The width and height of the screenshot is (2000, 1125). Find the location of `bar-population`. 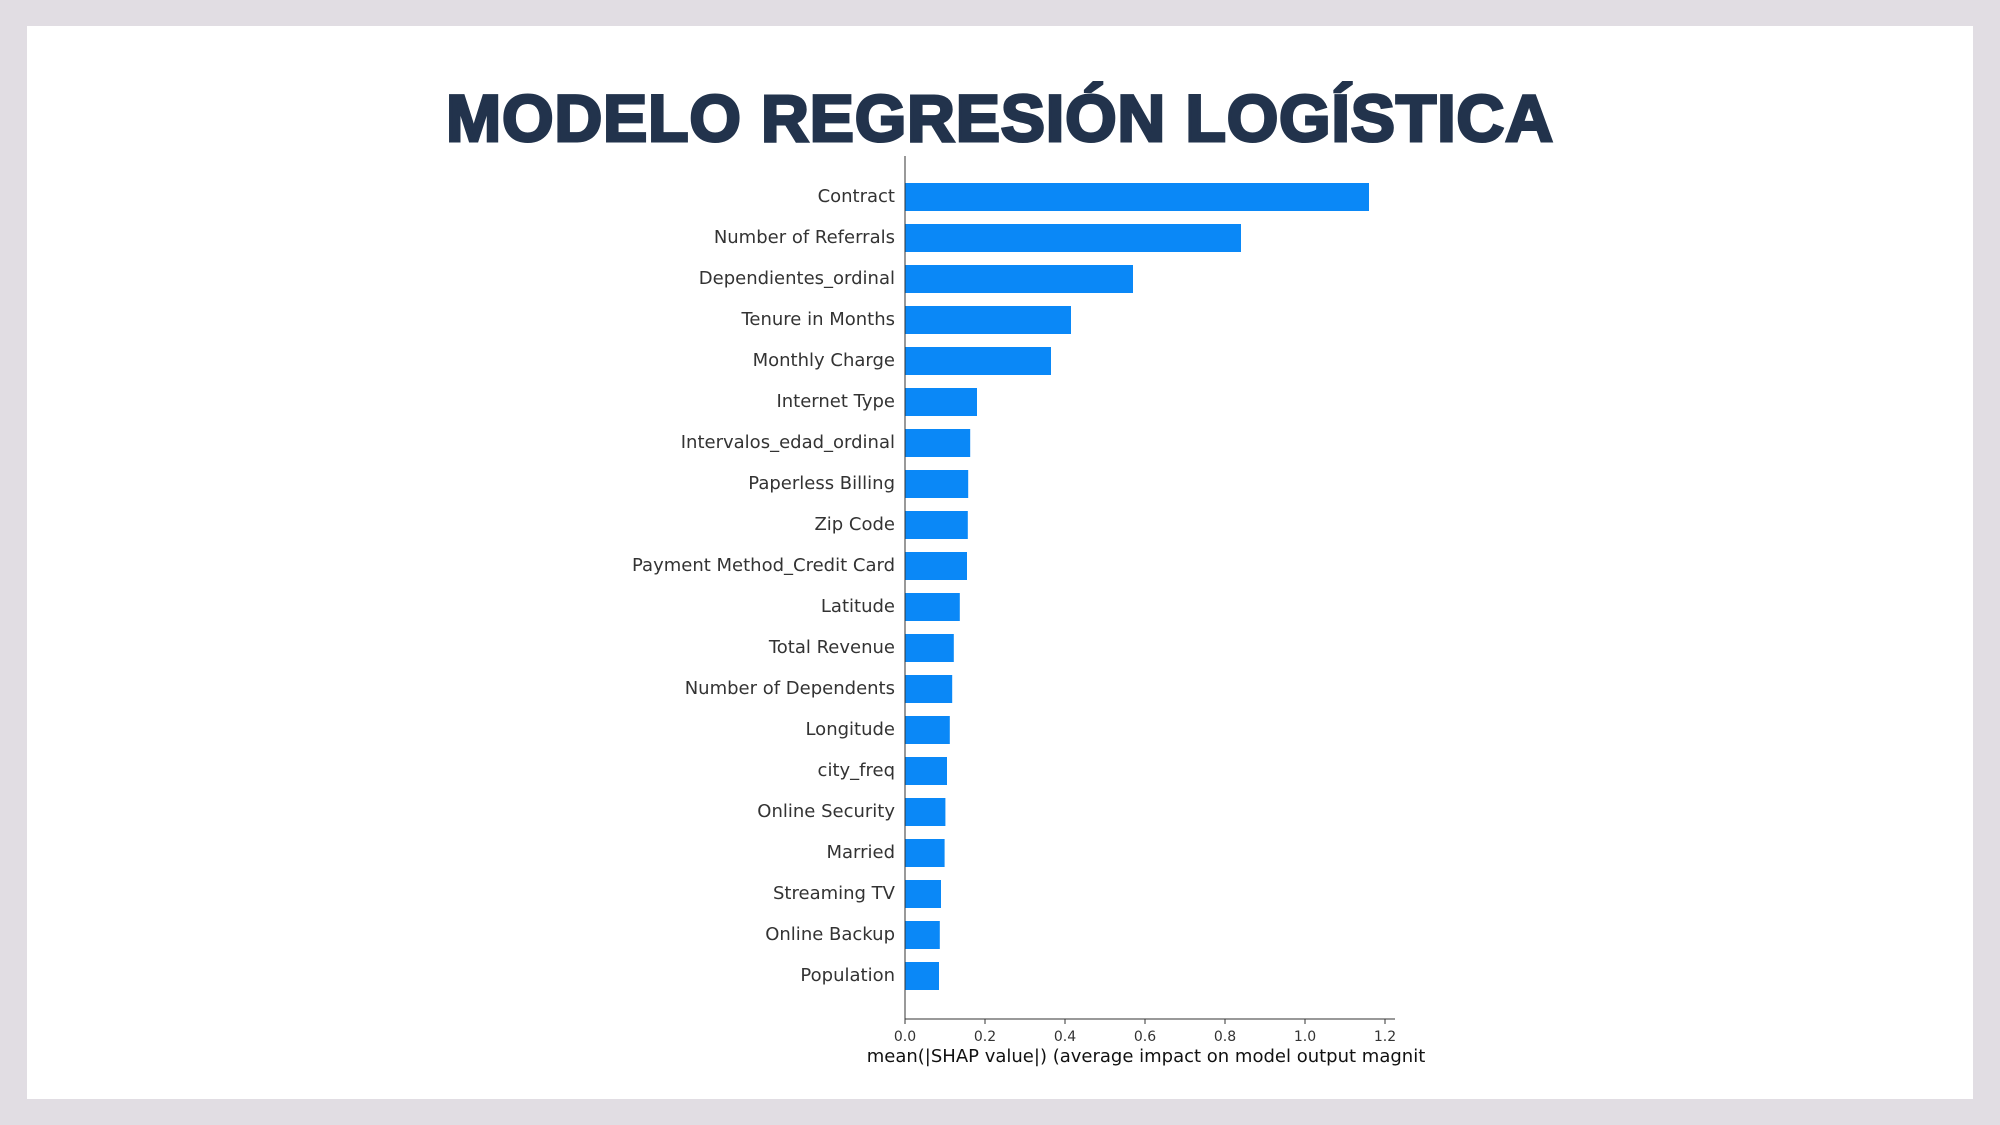

bar-population is located at coordinates (922, 976).